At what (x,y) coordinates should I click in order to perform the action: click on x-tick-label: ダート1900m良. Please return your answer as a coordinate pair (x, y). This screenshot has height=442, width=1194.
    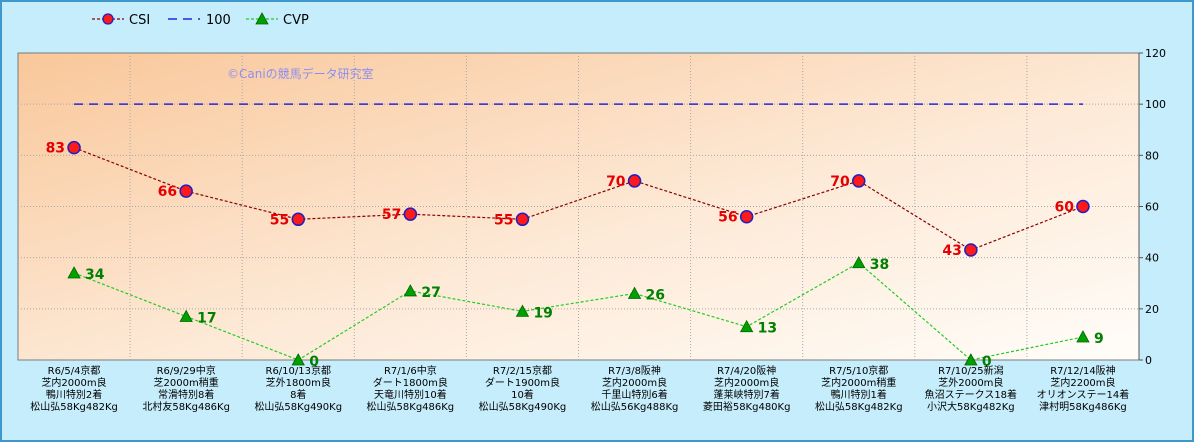
    Looking at the image, I should click on (522, 382).